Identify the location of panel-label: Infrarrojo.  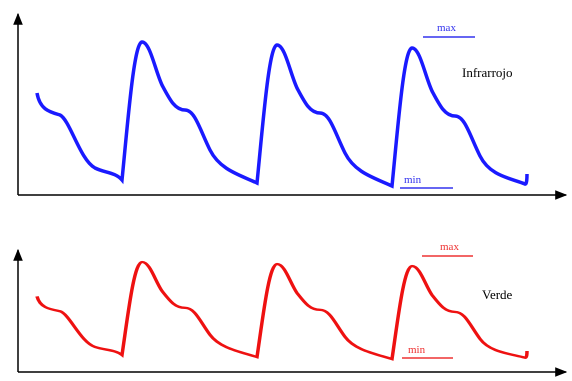
(487, 72).